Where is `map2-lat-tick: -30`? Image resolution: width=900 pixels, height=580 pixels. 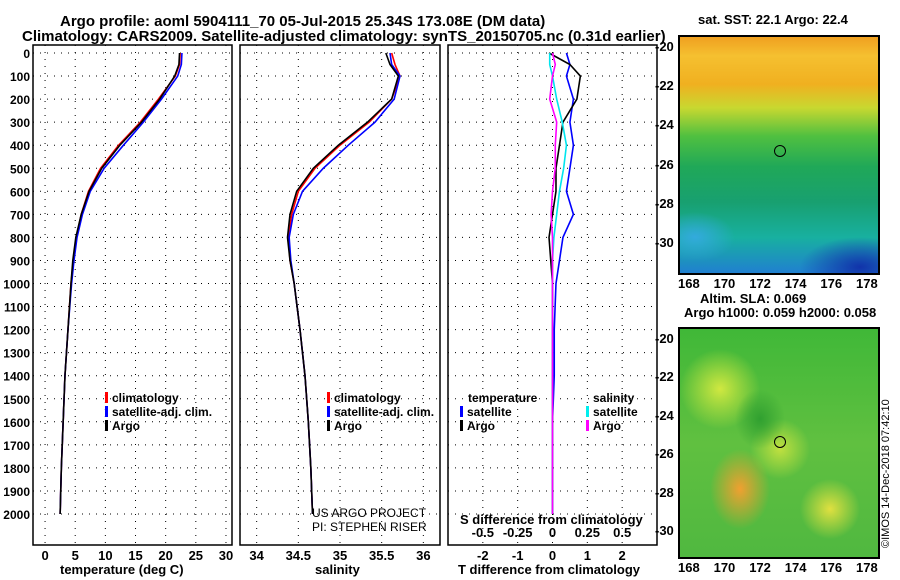
map2-lat-tick: -30 is located at coordinates (664, 530).